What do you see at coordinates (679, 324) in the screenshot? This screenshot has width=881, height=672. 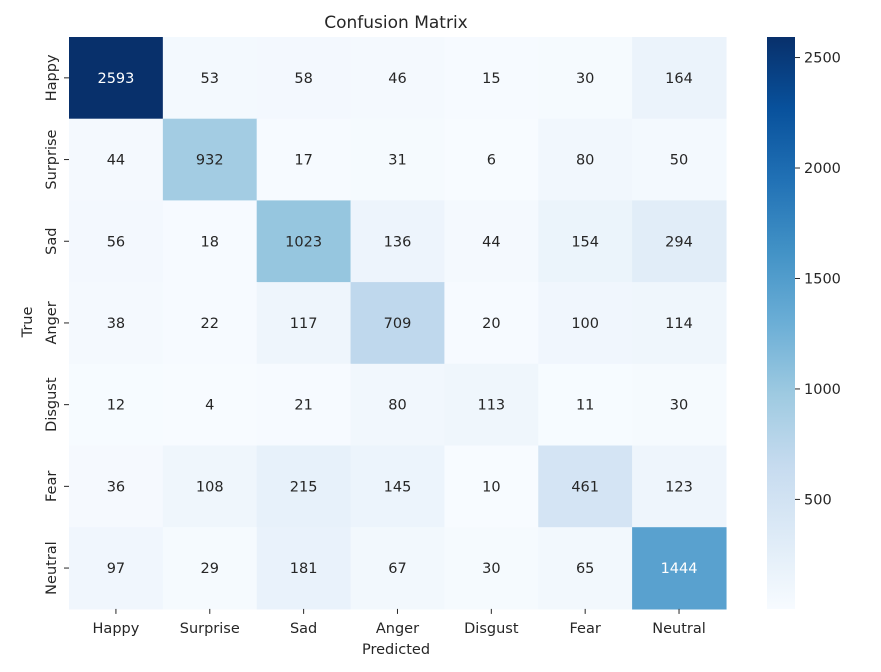 I see `cell-value-label: 114` at bounding box center [679, 324].